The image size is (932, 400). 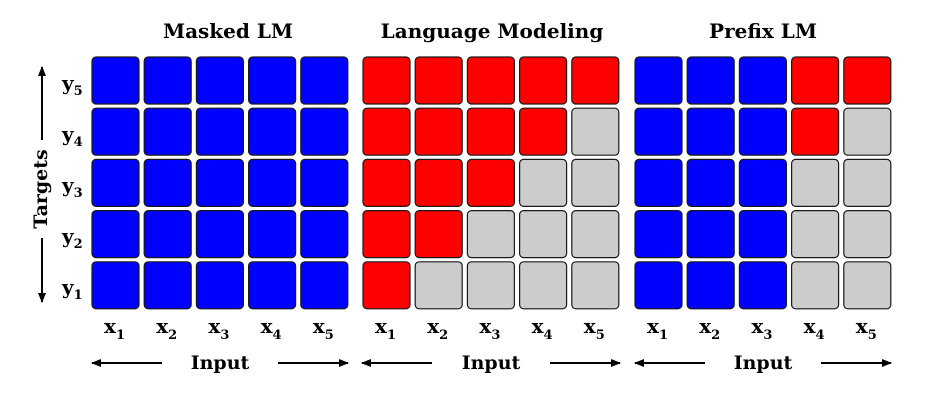 What do you see at coordinates (41, 189) in the screenshot?
I see `targets-label: Targets` at bounding box center [41, 189].